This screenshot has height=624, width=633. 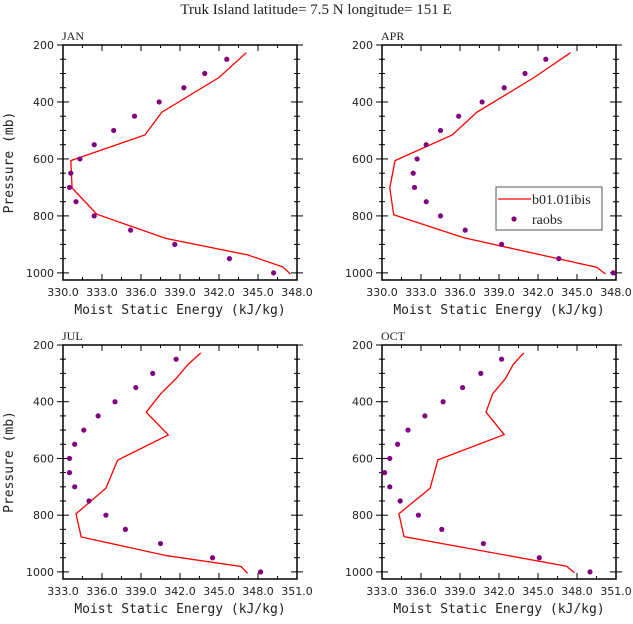 What do you see at coordinates (393, 336) in the screenshot?
I see `panel-label: OCT` at bounding box center [393, 336].